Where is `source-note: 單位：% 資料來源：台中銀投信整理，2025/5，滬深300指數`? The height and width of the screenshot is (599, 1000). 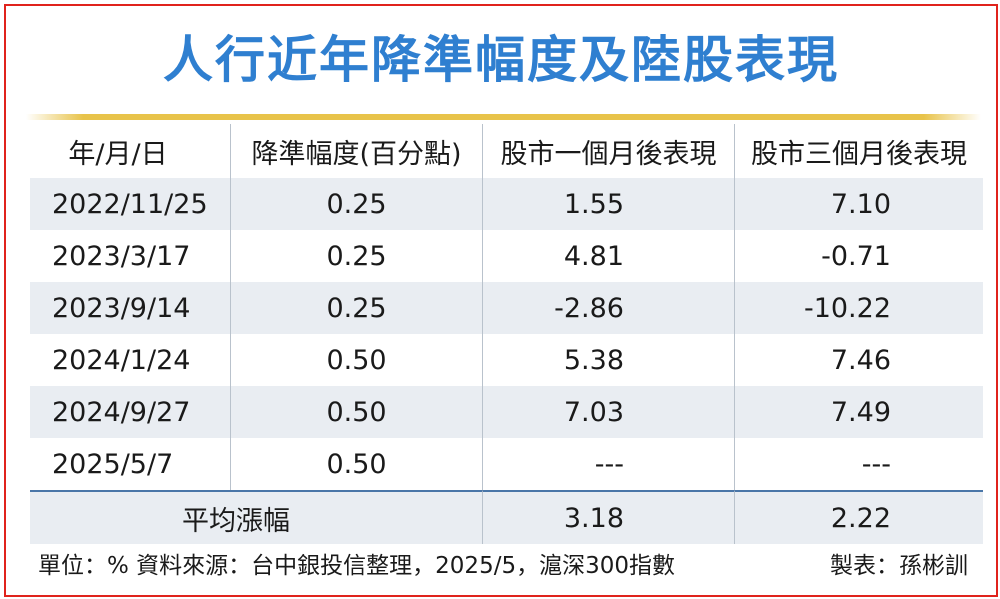
source-note: 單位：% 資料來源：台中銀投信整理，2025/5，滬深300指數 is located at coordinates (356, 566).